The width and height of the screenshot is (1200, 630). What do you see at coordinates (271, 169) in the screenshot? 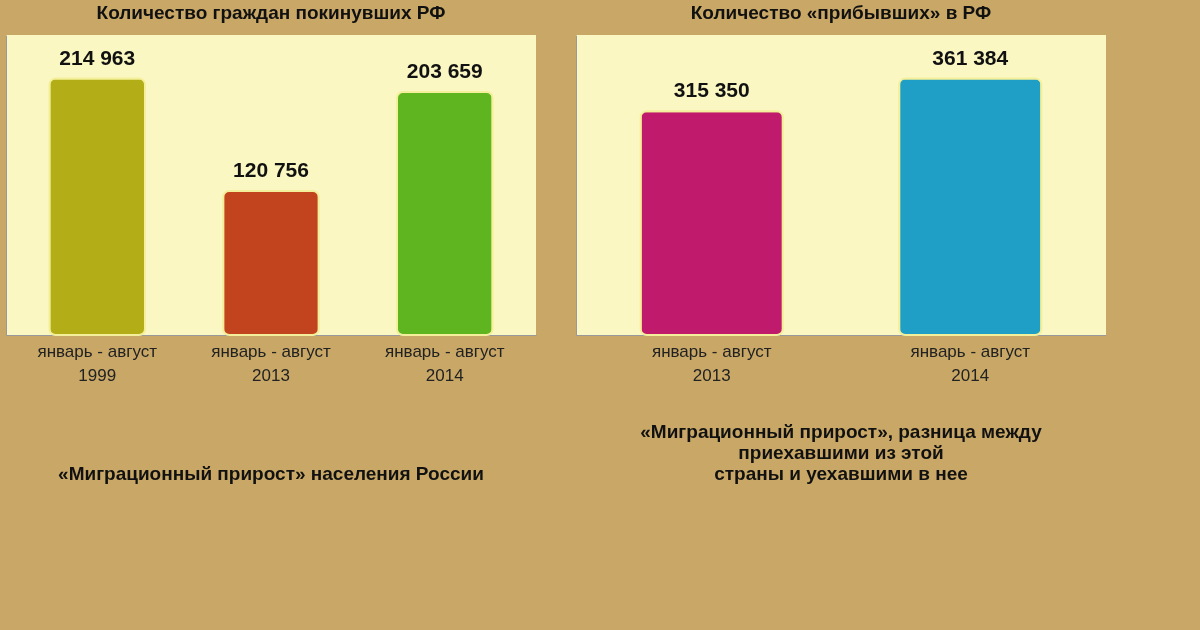
I see `data-label: 120 756` at bounding box center [271, 169].